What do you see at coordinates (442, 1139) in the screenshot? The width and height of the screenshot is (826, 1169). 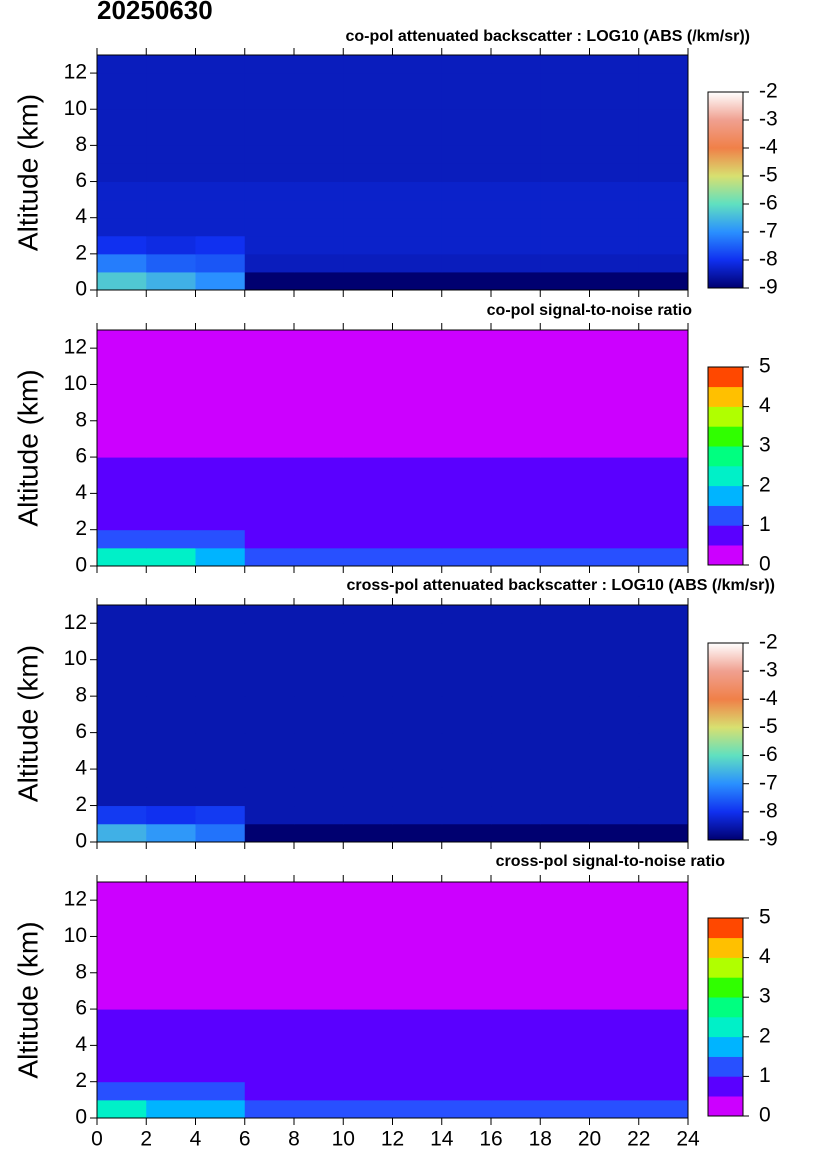 I see `x-tick-label: 14` at bounding box center [442, 1139].